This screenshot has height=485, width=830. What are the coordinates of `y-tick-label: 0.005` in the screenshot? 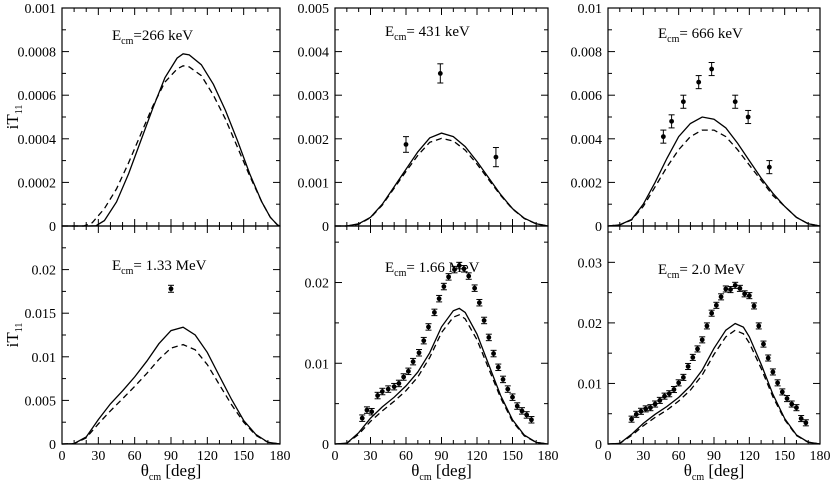 It's located at (314, 9).